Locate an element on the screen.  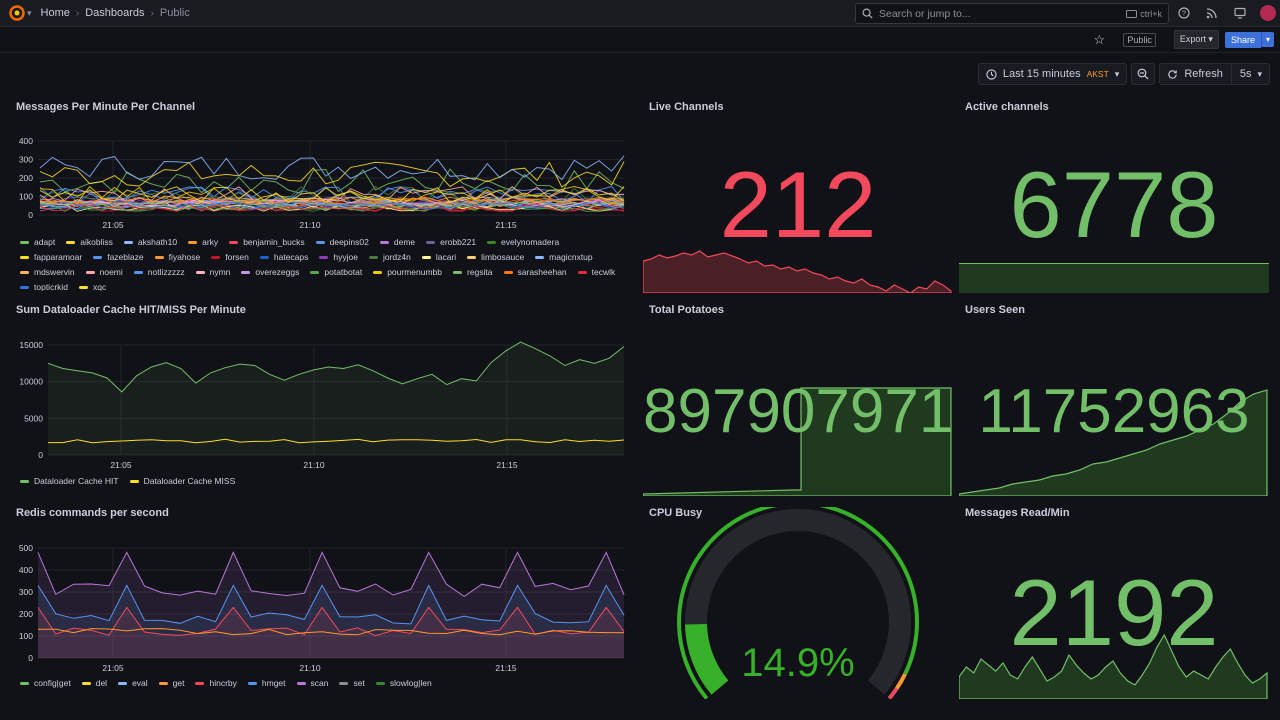
legend-item: hatecaps is located at coordinates (283, 257).